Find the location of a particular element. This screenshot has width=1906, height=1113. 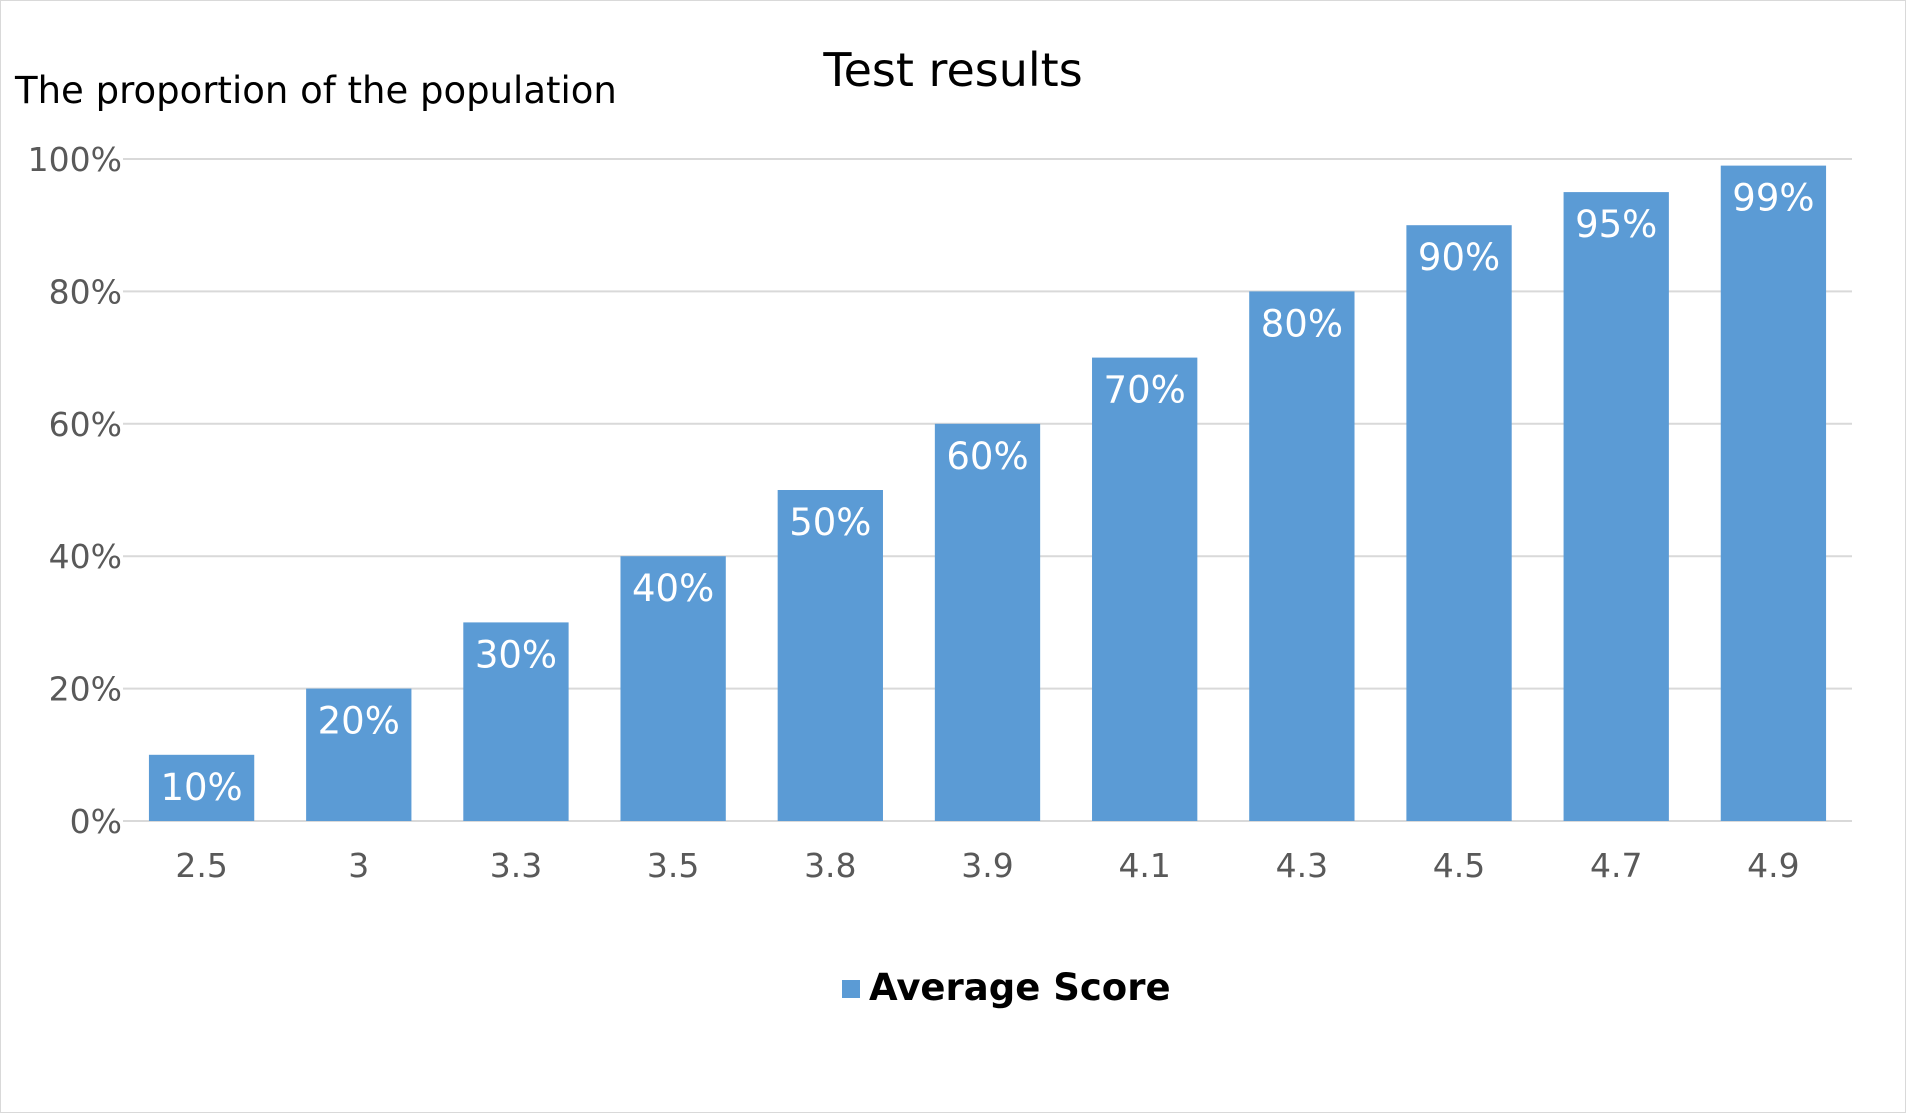

y-tick-label: 40% is located at coordinates (85, 556).